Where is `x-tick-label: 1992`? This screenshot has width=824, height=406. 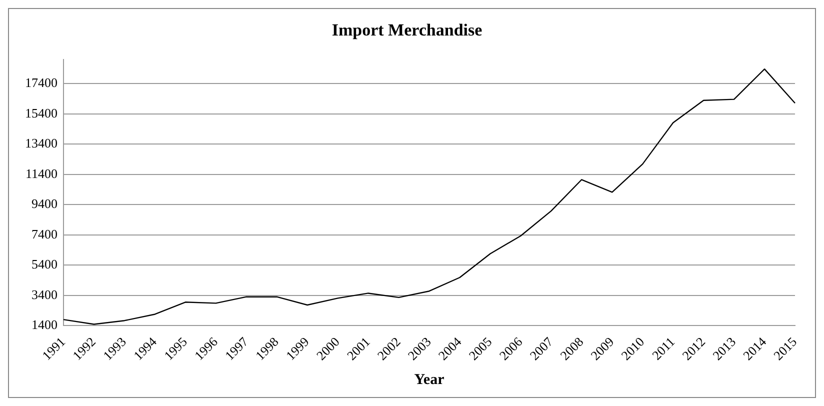 x-tick-label: 1992 is located at coordinates (84, 349).